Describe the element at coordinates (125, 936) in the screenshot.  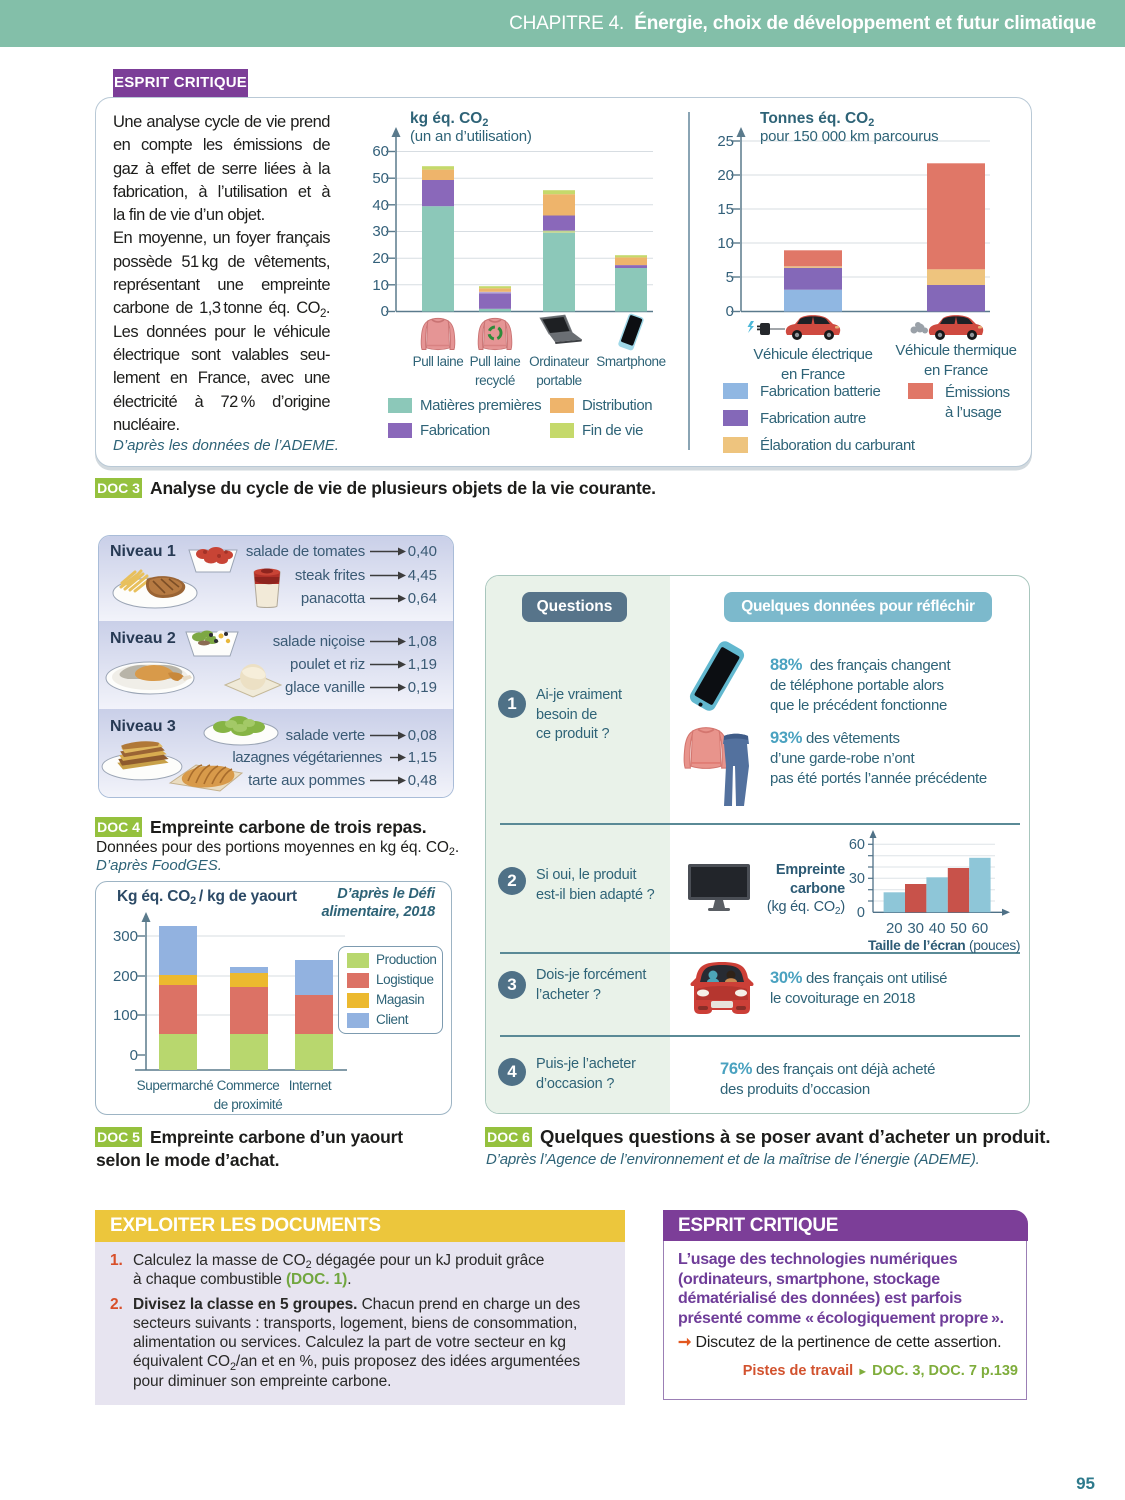
I see `svg-text: 300` at that location.